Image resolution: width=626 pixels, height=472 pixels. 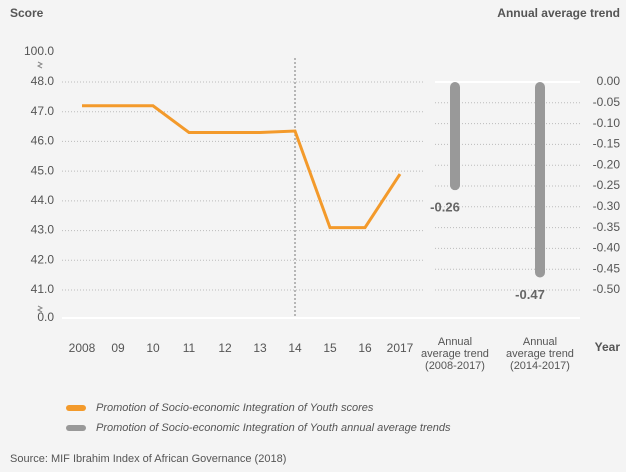 What do you see at coordinates (43, 170) in the screenshot?
I see `y-tick-label: 45.0` at bounding box center [43, 170].